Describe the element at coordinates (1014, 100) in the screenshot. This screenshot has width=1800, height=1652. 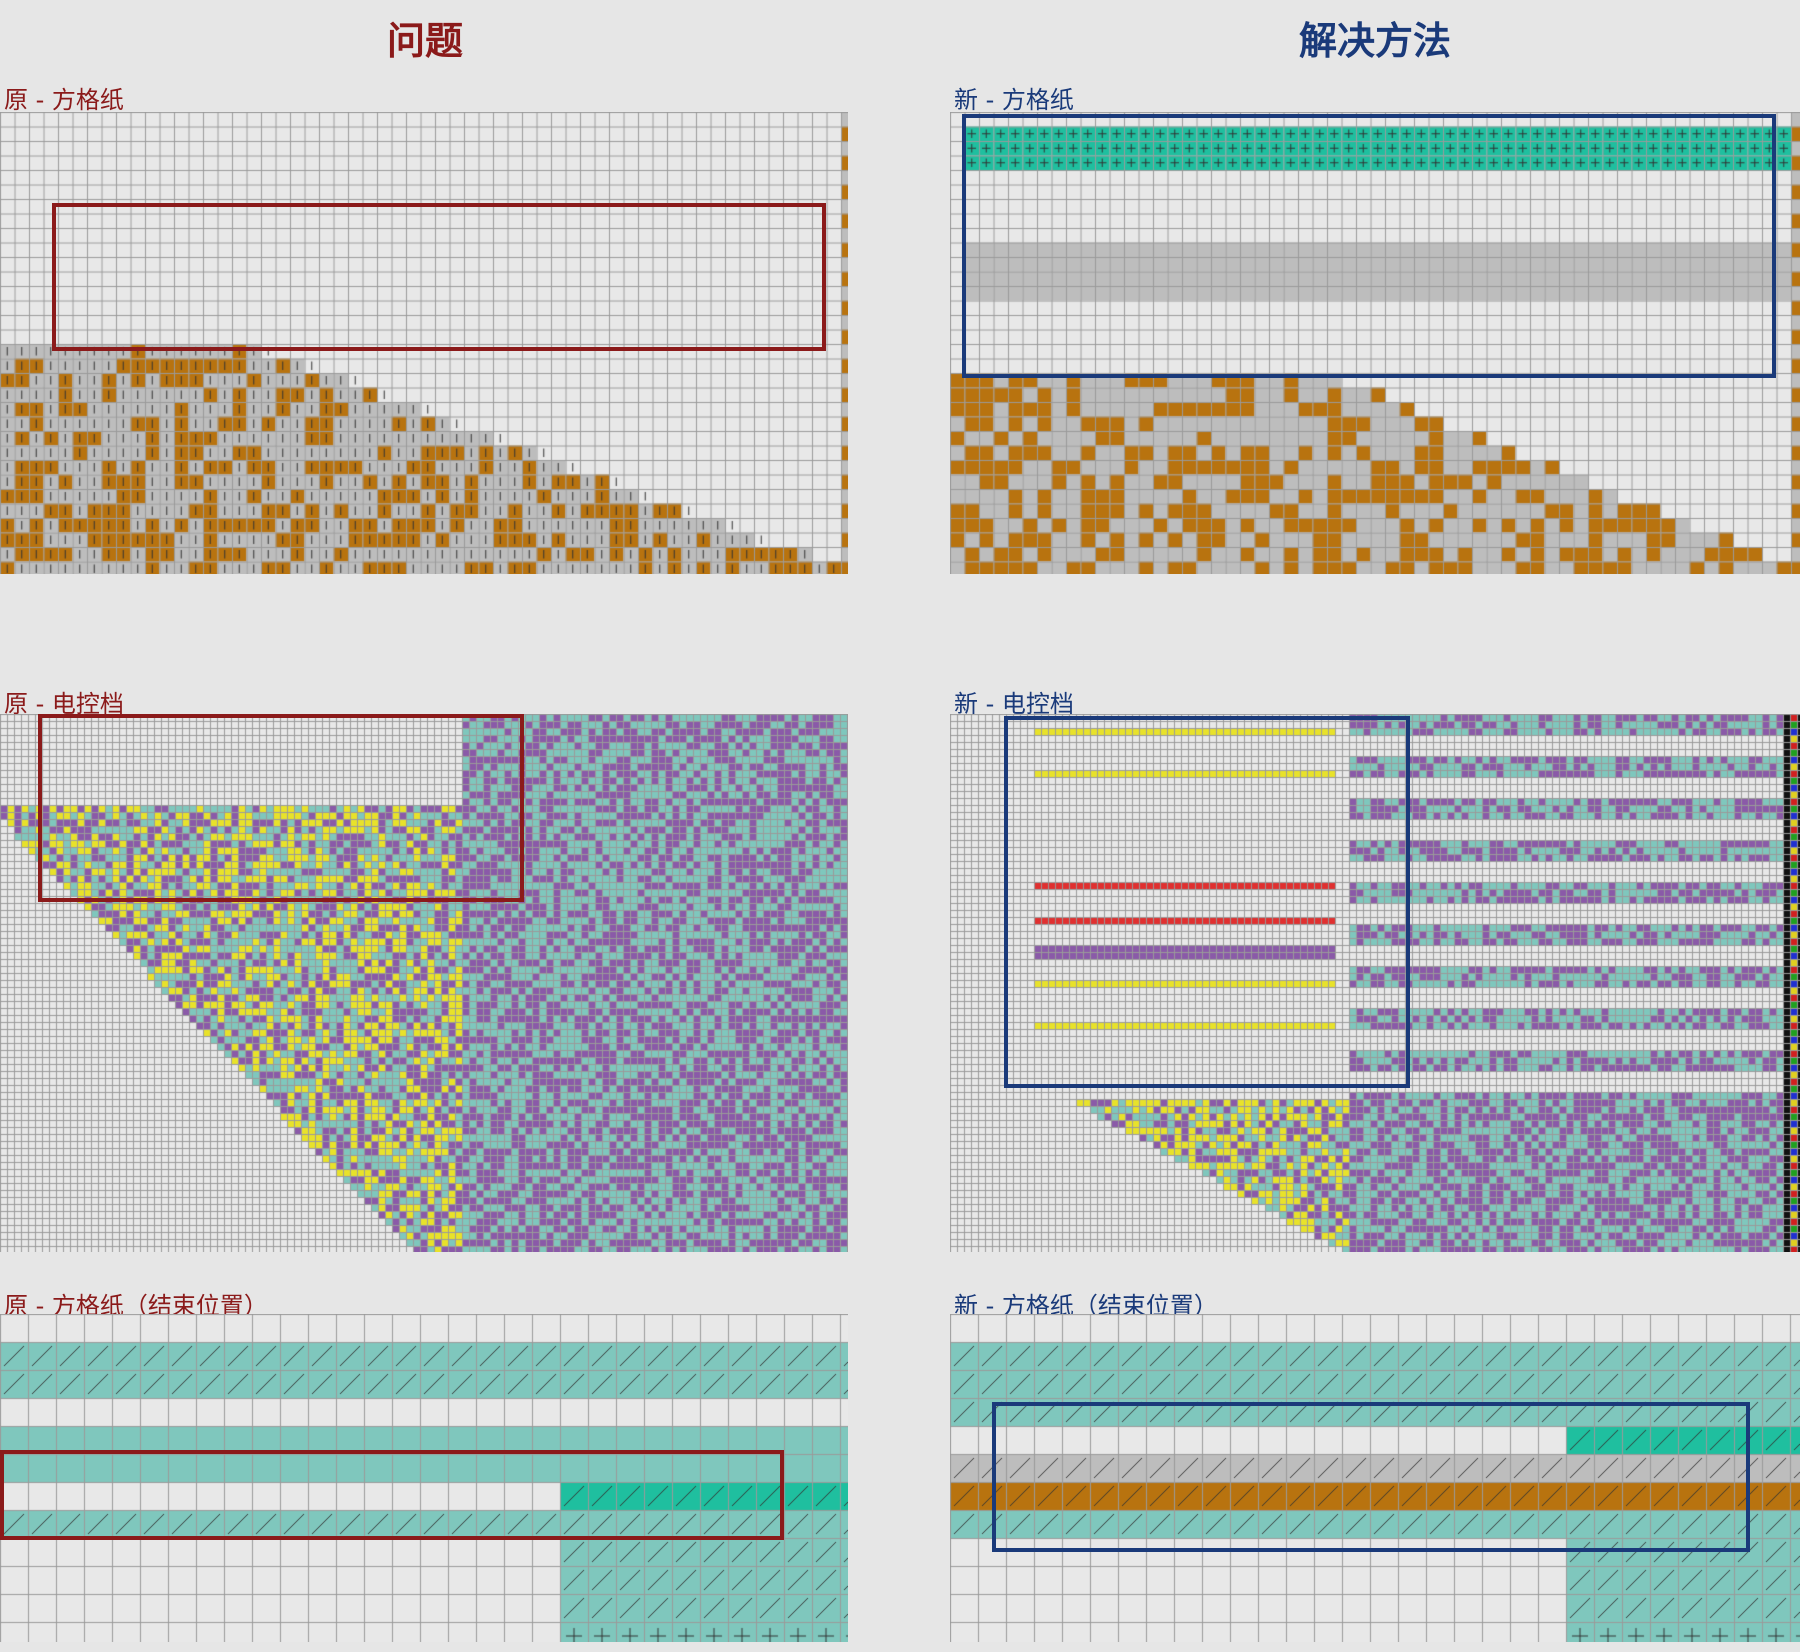
I see `caption-new-chart: 新 - 方格纸` at that location.